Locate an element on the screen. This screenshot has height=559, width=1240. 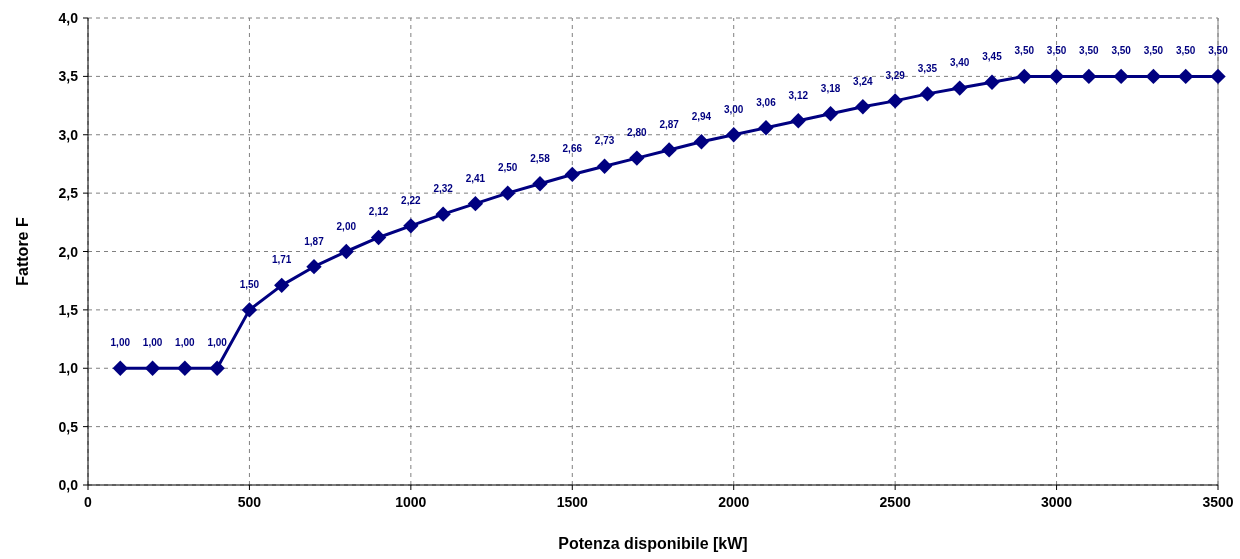
data-label: 1,50 is located at coordinates (249, 284).